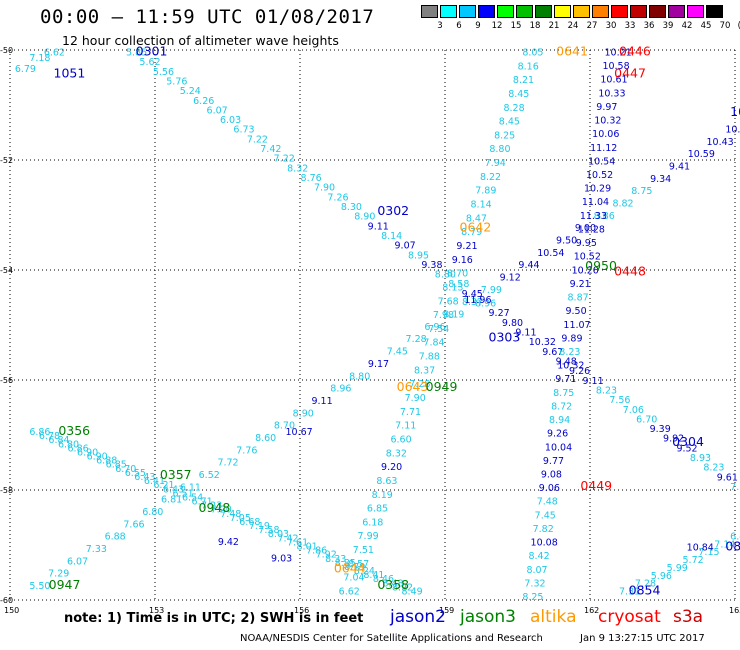  Describe the element at coordinates (228, 542) in the screenshot. I see `swh-value-label: 9.42` at that location.